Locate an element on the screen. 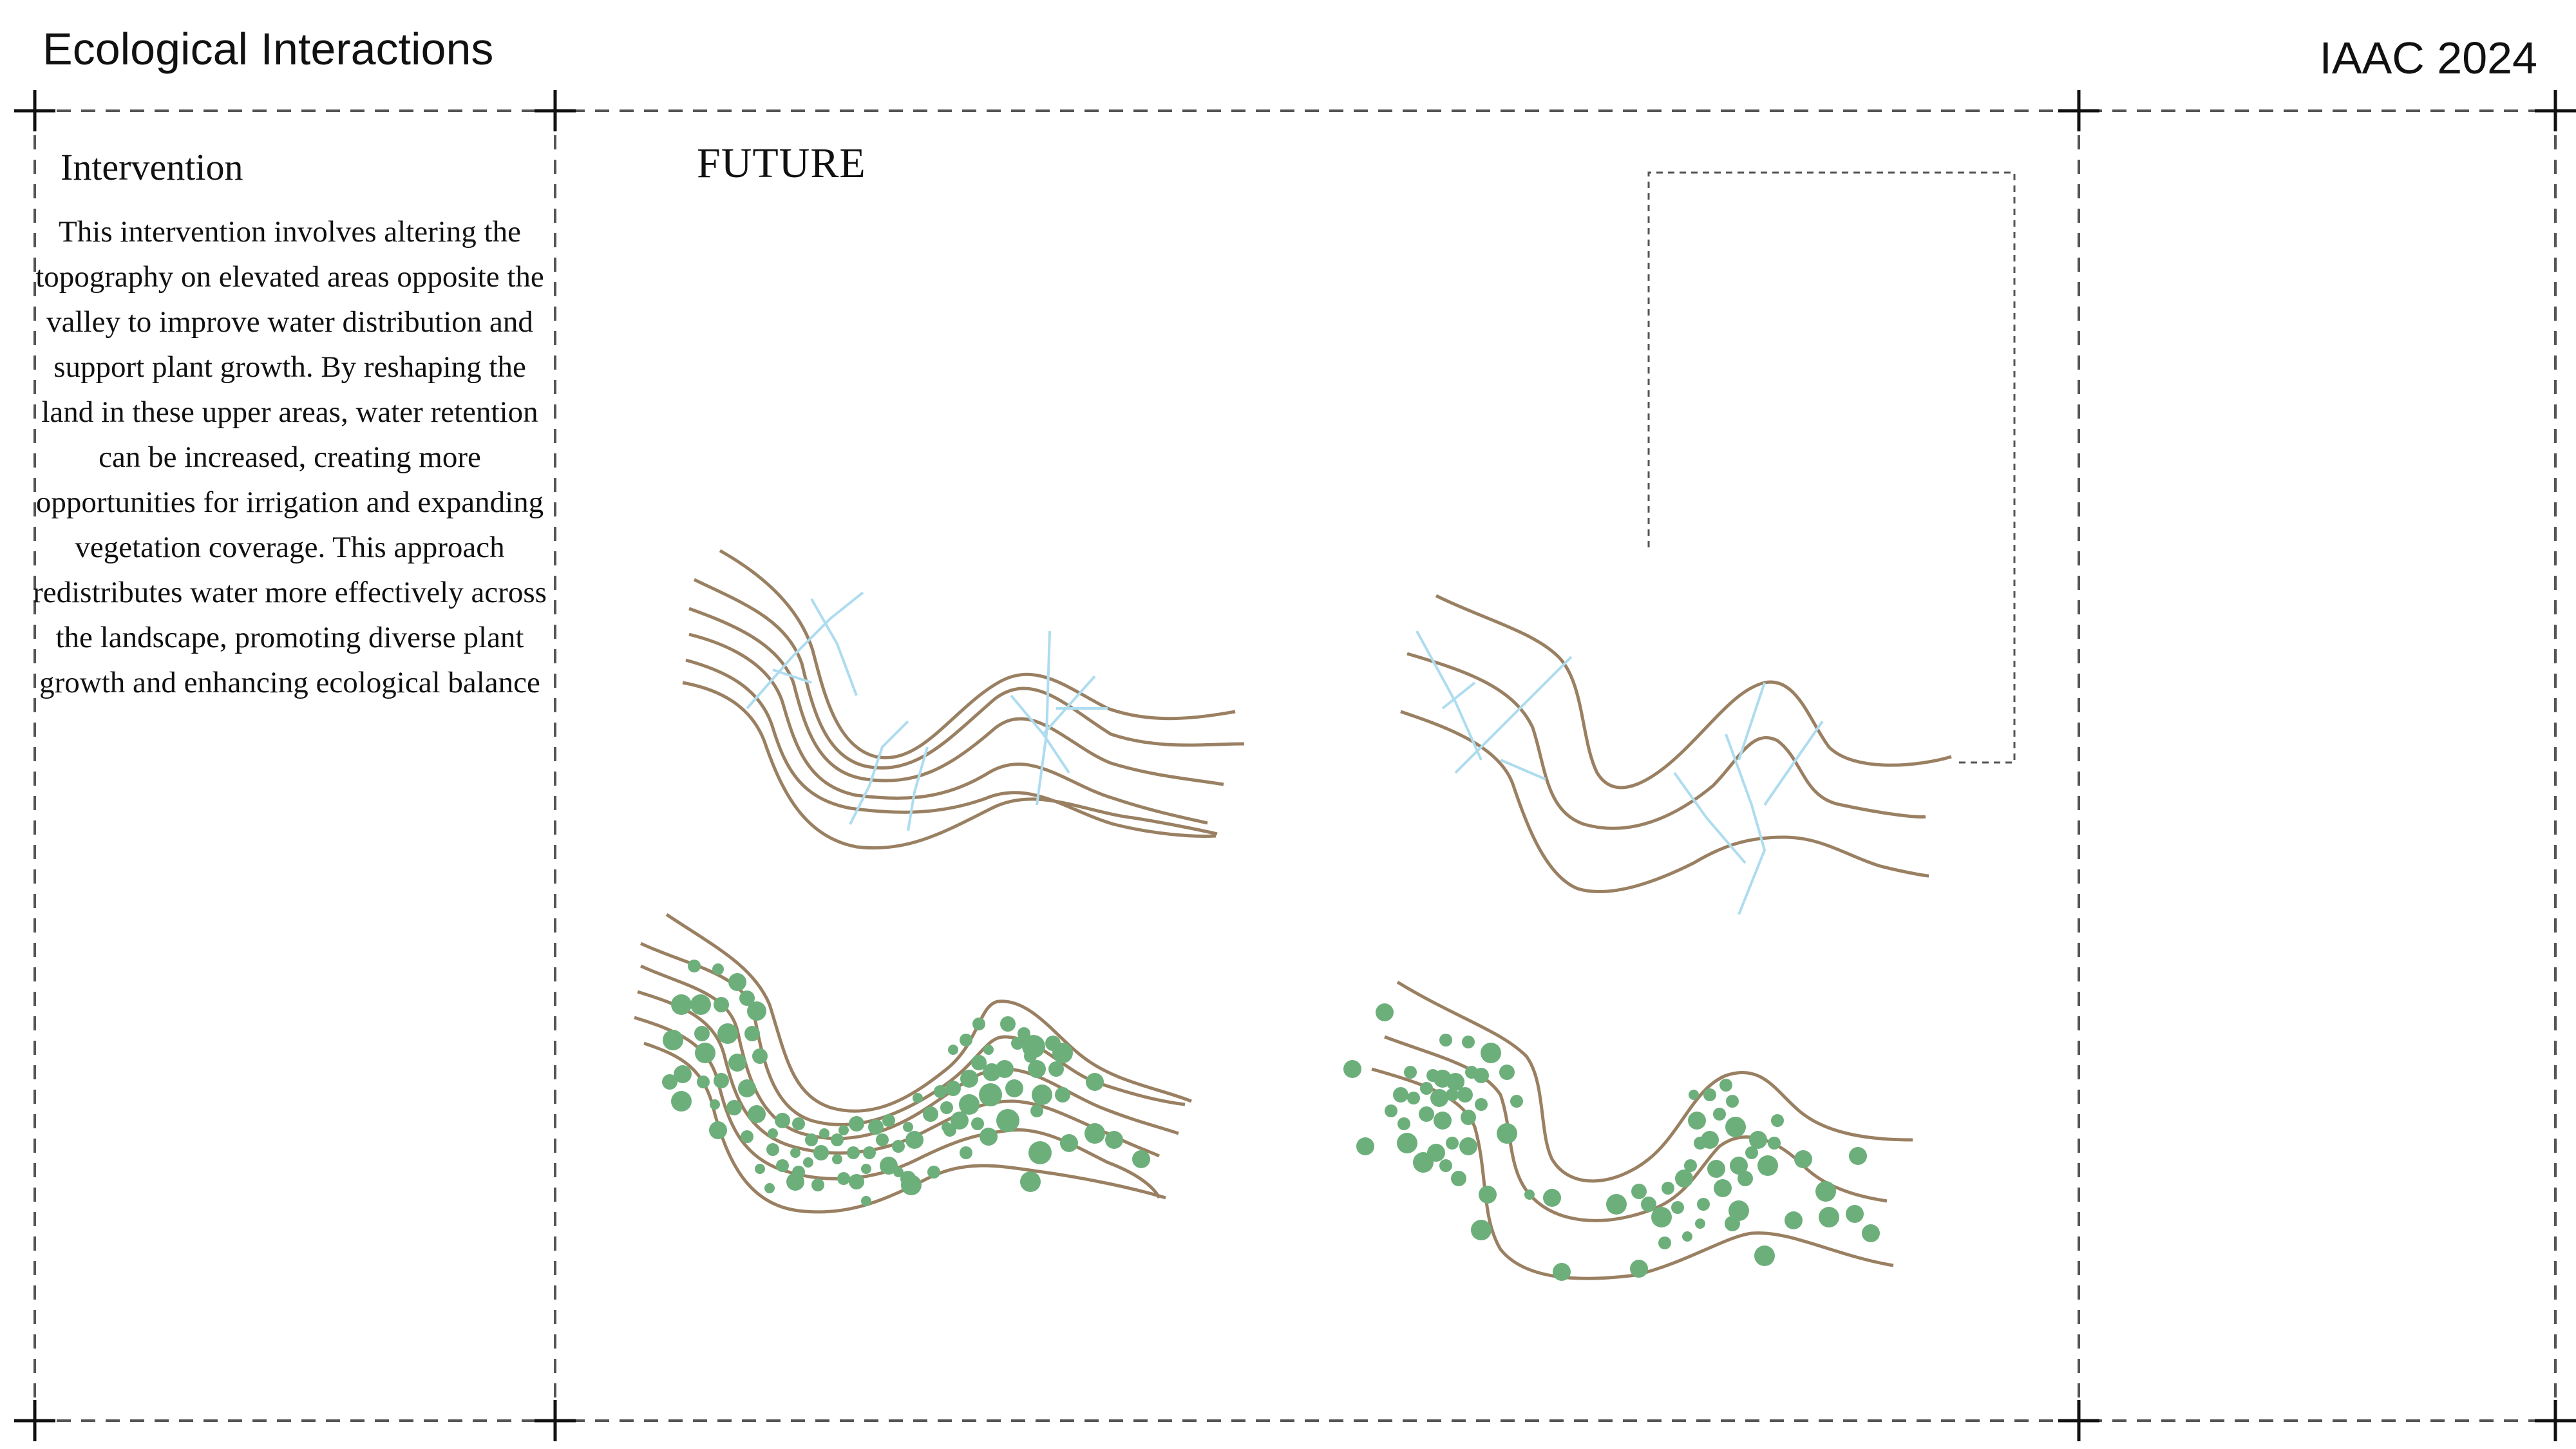  water-paths-right is located at coordinates (1620, 773).